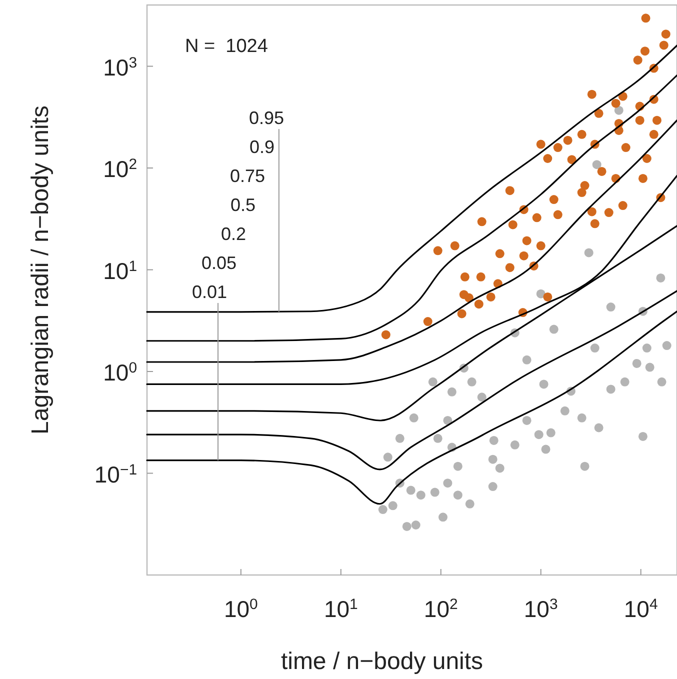 This screenshot has height=679, width=677. I want to click on y-axis-title: Lagrangian radii / n−body units, so click(40, 270).